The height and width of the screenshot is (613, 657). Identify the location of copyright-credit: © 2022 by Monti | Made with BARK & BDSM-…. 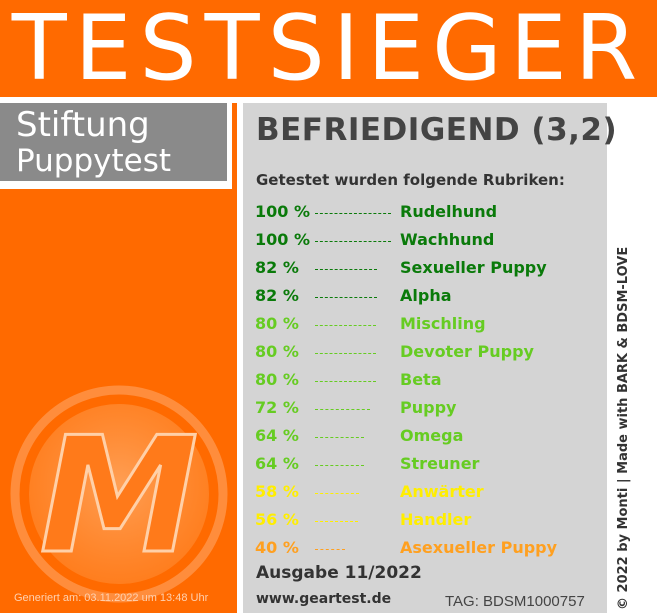
(623, 428).